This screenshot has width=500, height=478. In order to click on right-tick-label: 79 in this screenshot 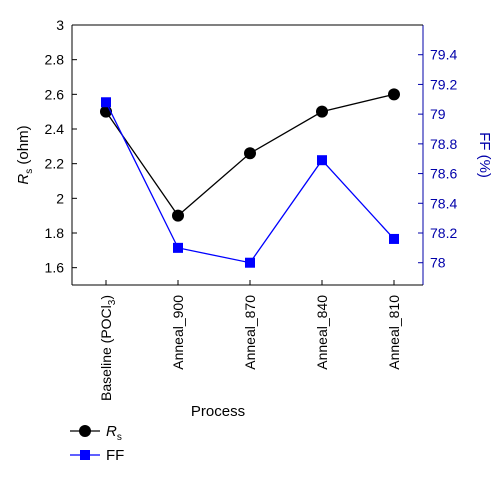, I will do `click(438, 114)`.